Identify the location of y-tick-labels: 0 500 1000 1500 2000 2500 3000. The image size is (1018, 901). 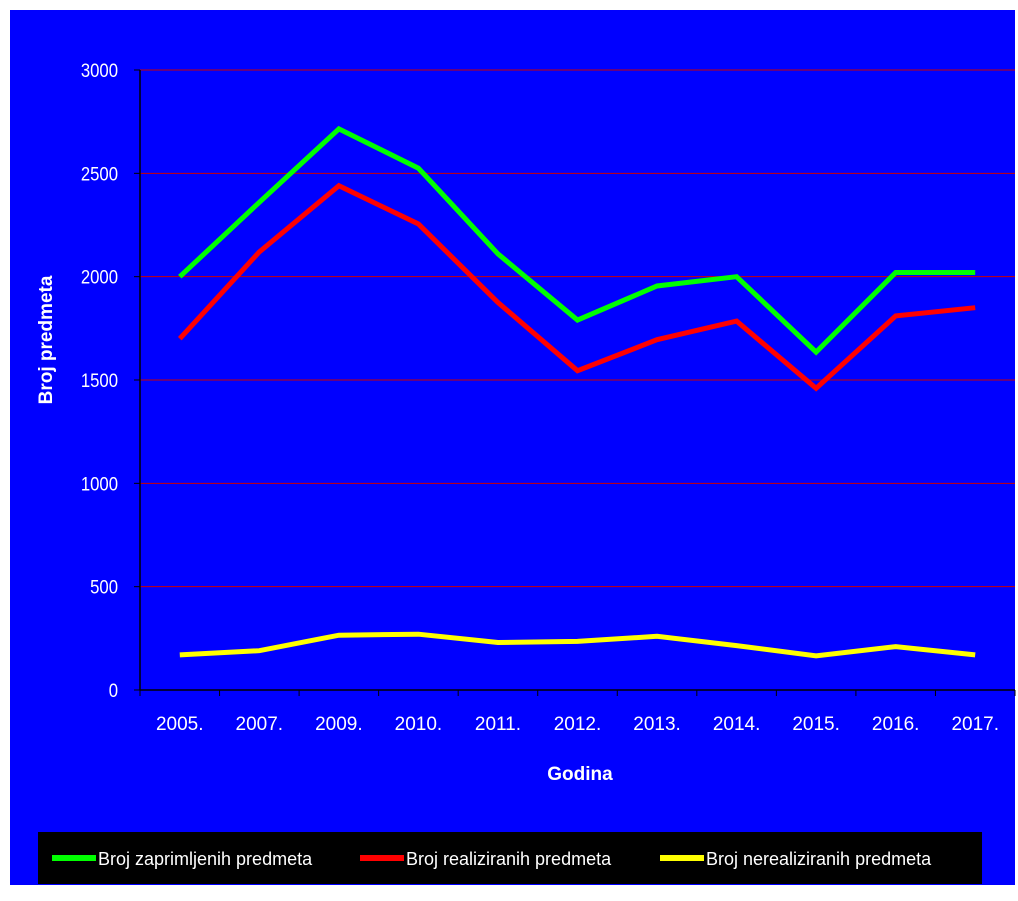
(99, 380).